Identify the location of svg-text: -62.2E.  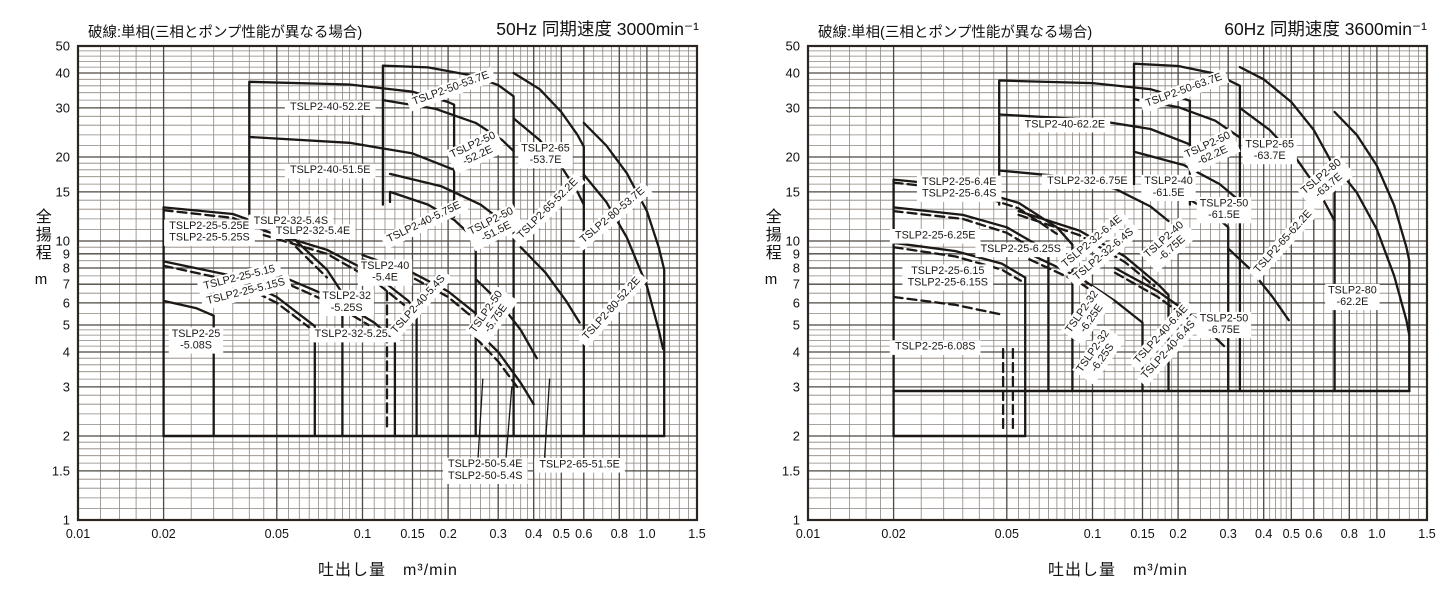
(1352, 302).